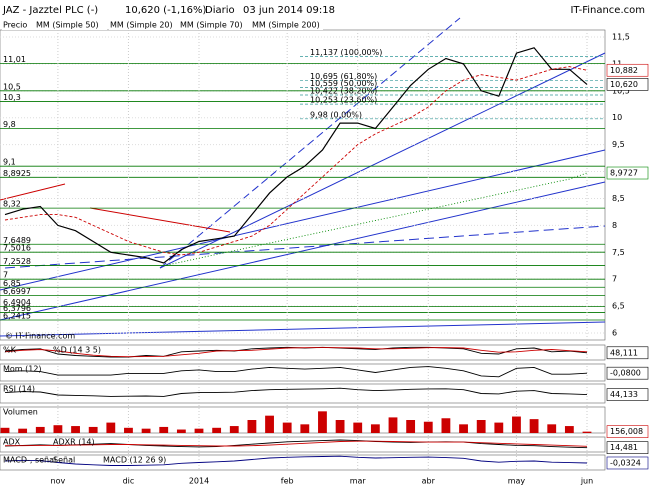  What do you see at coordinates (429, 481) in the screenshot?
I see `x-tick-label: abr` at bounding box center [429, 481].